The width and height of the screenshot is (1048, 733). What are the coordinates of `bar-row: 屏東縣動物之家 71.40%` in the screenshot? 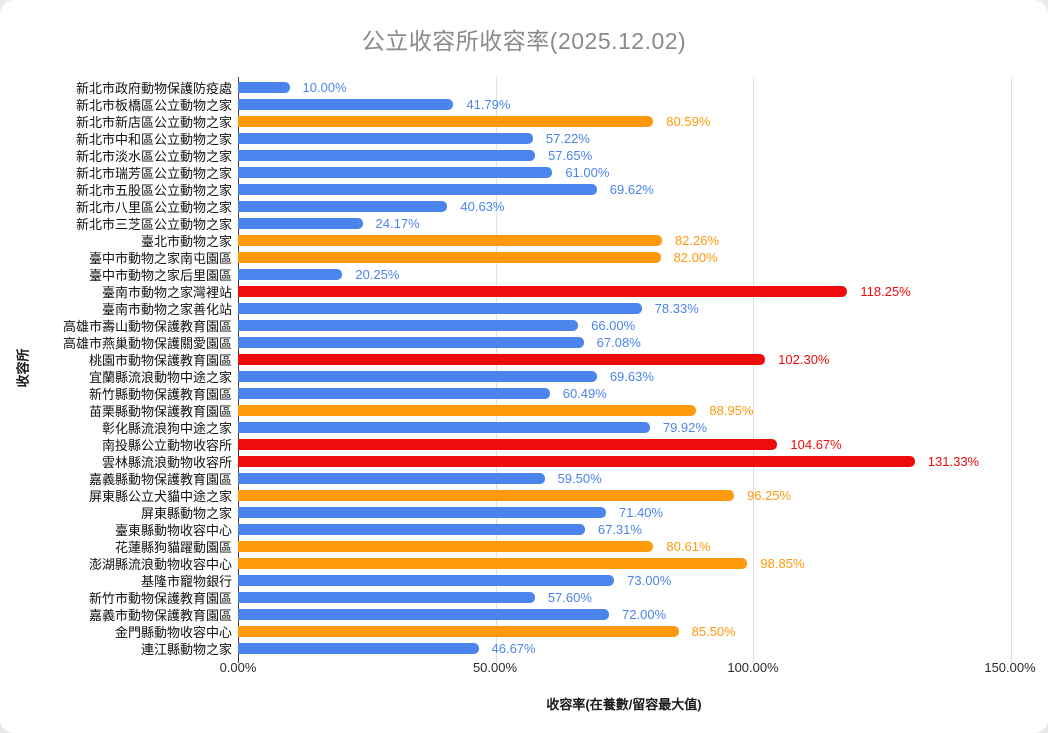 It's located at (524, 512).